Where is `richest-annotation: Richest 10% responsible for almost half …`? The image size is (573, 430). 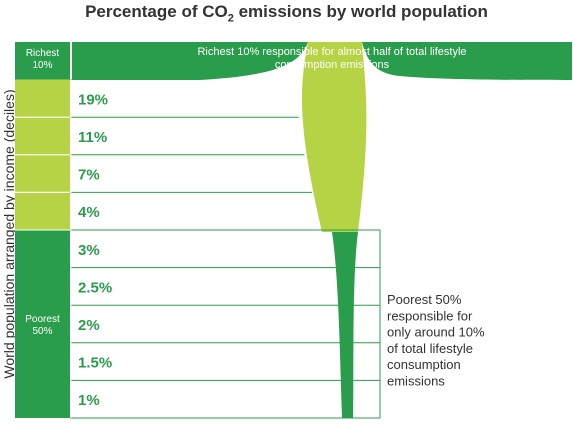
richest-annotation: Richest 10% responsible for almost half … is located at coordinates (331, 52).